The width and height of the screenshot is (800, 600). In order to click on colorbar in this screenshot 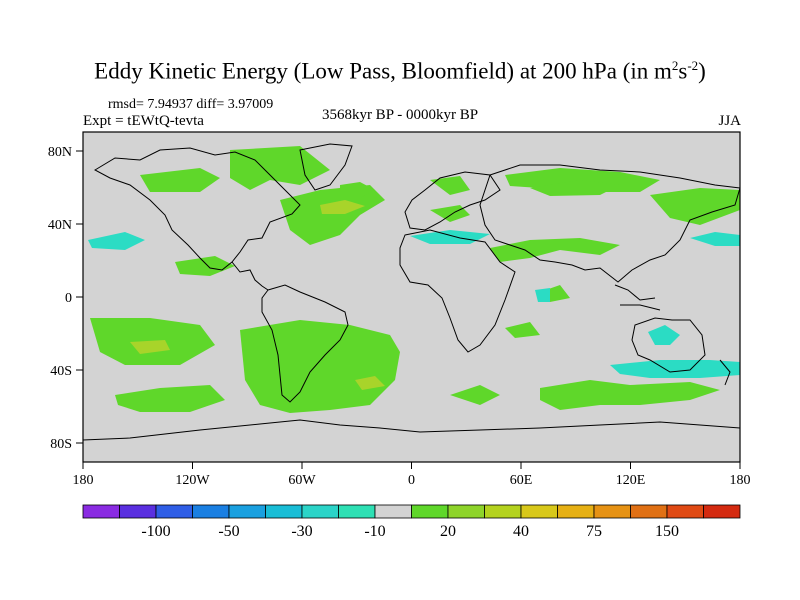, I will do `click(411, 511)`.